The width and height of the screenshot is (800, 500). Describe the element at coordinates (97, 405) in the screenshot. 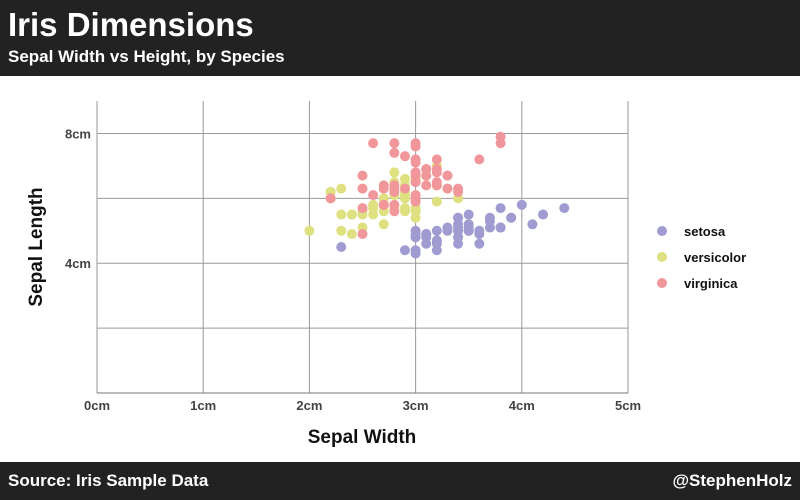

I see `x-tick-label: 0cm` at that location.